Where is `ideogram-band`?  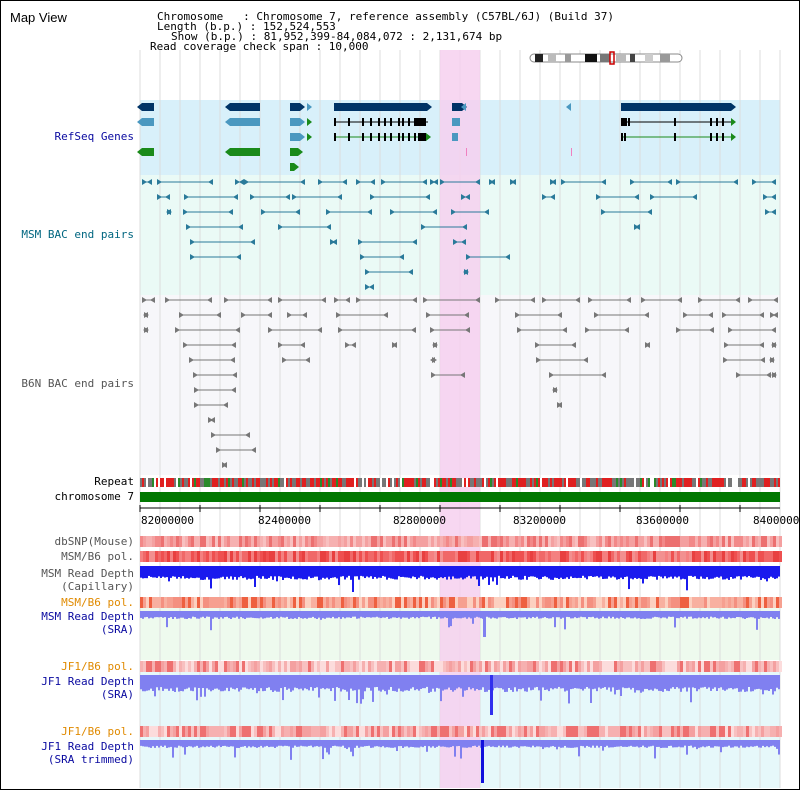
ideogram-band is located at coordinates (665, 58).